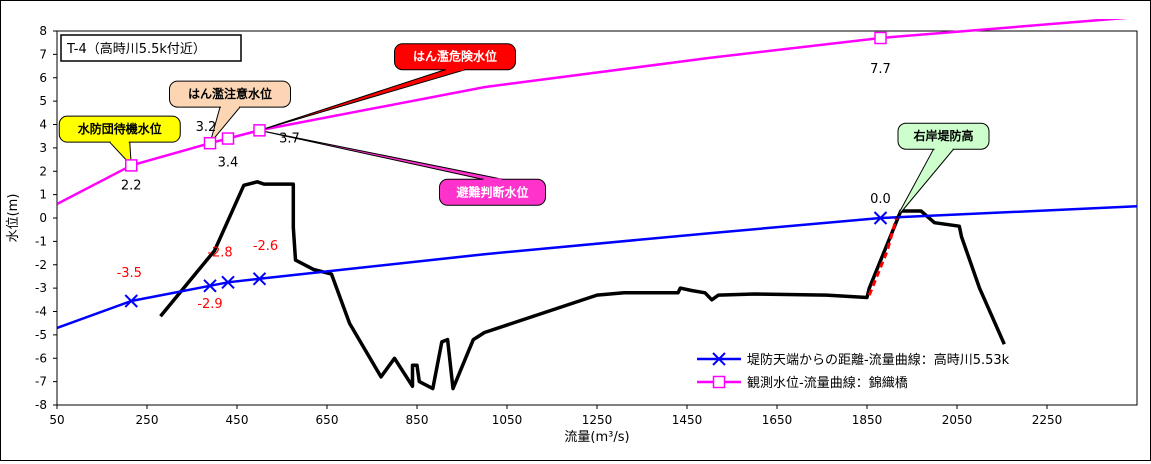 The image size is (1151, 464). I want to click on legend: 堤防天端からの距離-流量曲線：高時川5.53k 観測水位-流量曲線：錦織橋, so click(909, 372).